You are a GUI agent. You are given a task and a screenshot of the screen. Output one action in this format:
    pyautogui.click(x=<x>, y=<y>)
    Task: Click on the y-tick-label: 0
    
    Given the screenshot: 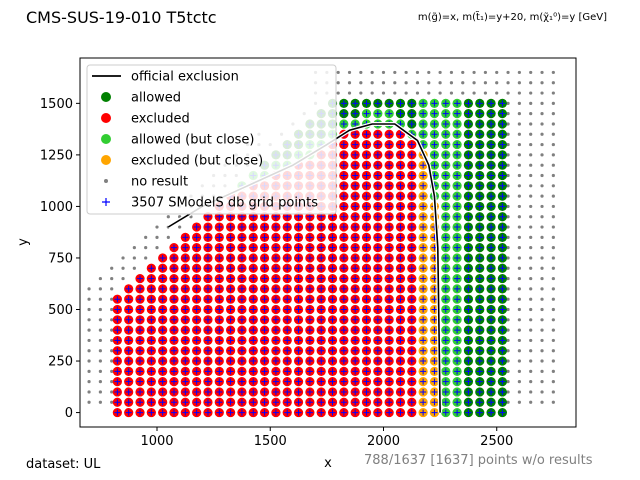 What is the action you would take?
    pyautogui.click(x=69, y=413)
    